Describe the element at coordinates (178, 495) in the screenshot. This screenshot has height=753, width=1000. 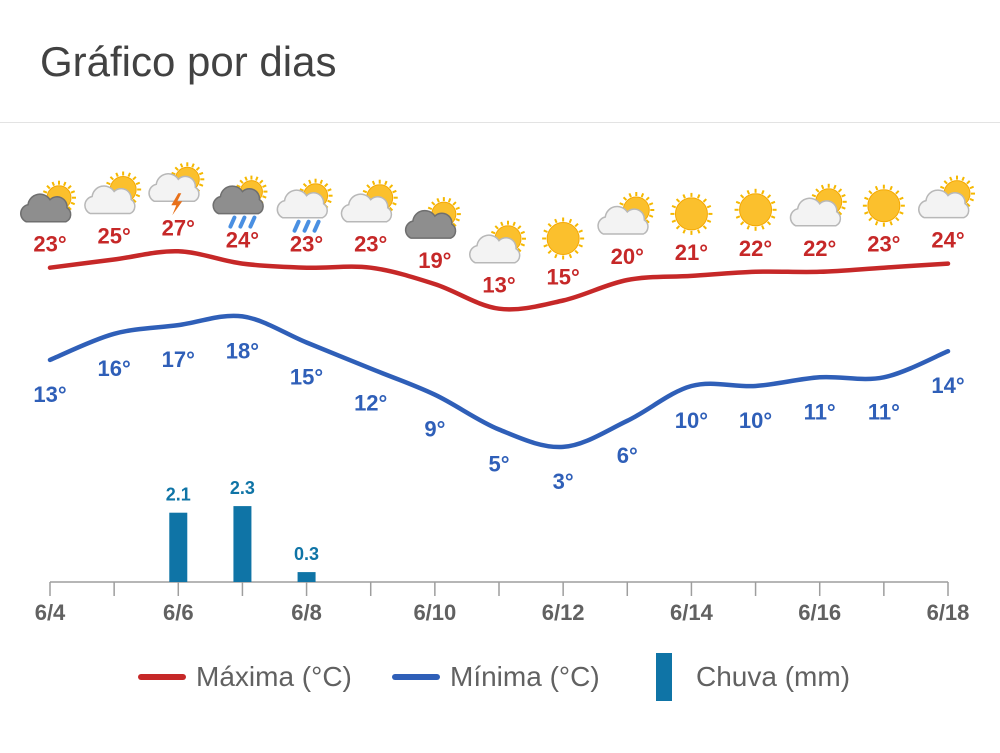
I see `rain-value-label: 2.1` at that location.